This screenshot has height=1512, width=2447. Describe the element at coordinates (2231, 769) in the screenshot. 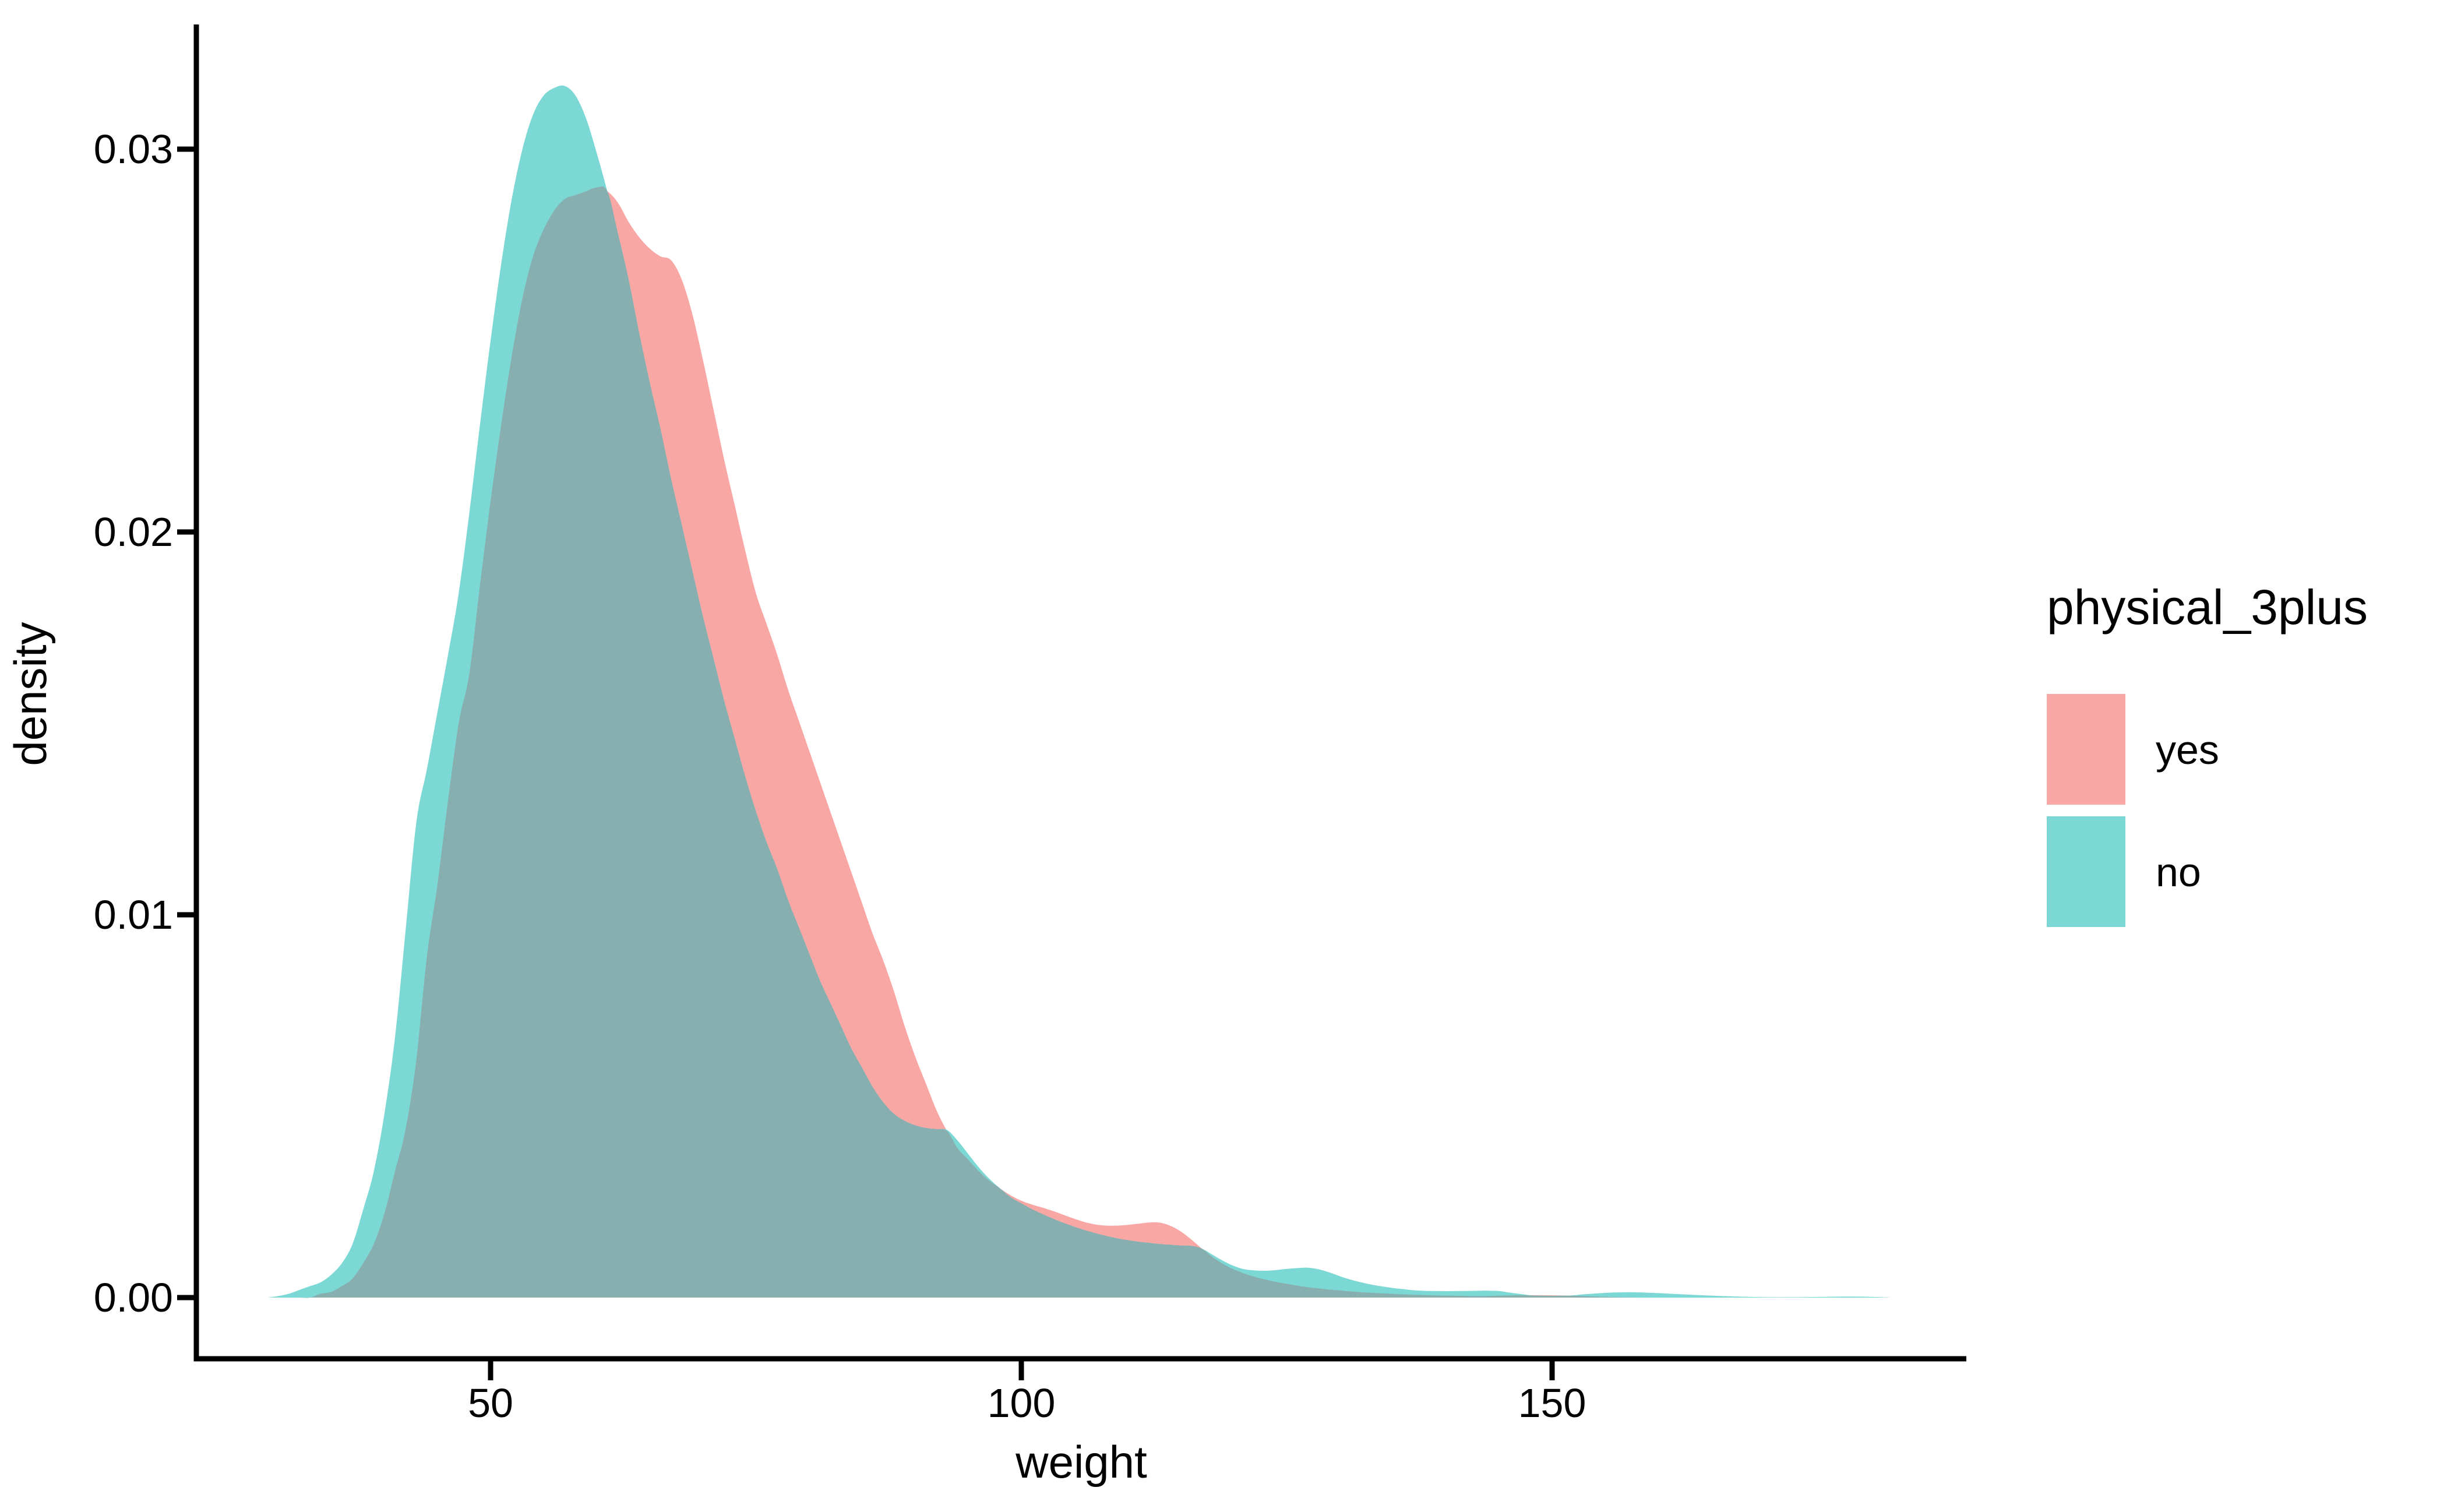

I see `legend: physical_3plus yes no` at that location.